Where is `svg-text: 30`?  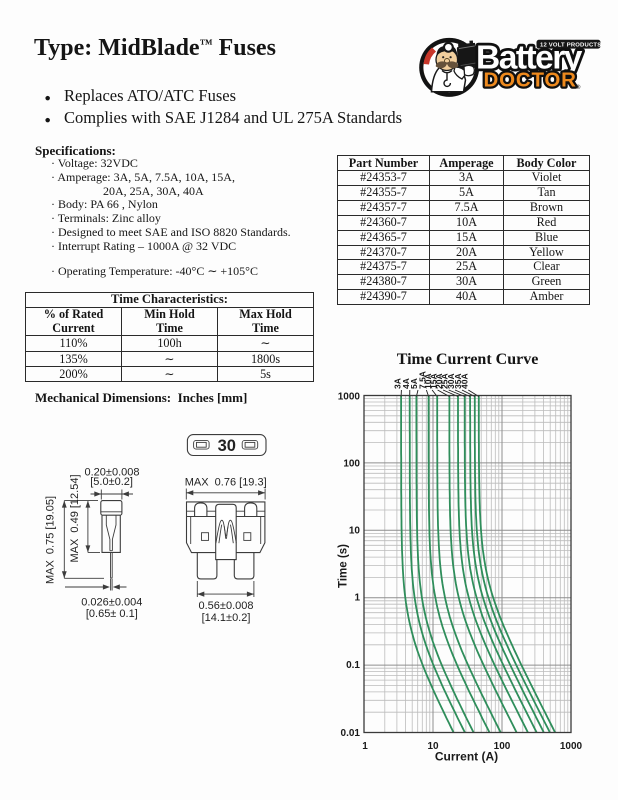
svg-text: 30 is located at coordinates (227, 446).